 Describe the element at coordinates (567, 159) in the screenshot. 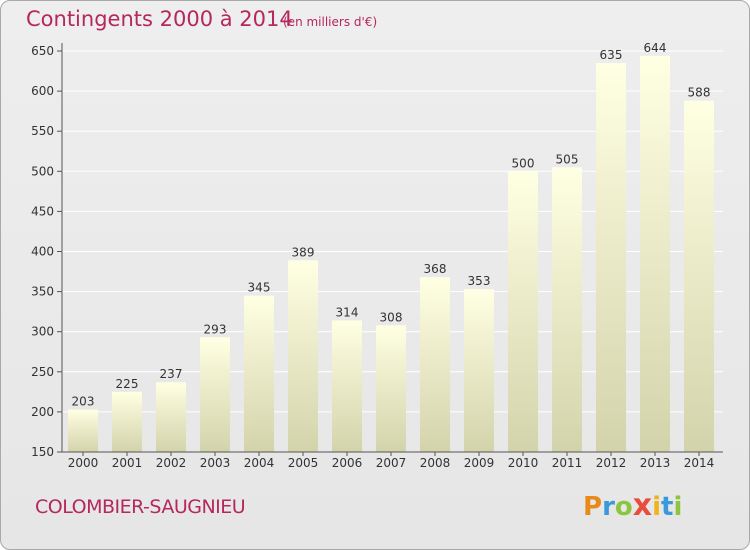

I see `bar-value-label: 505` at that location.